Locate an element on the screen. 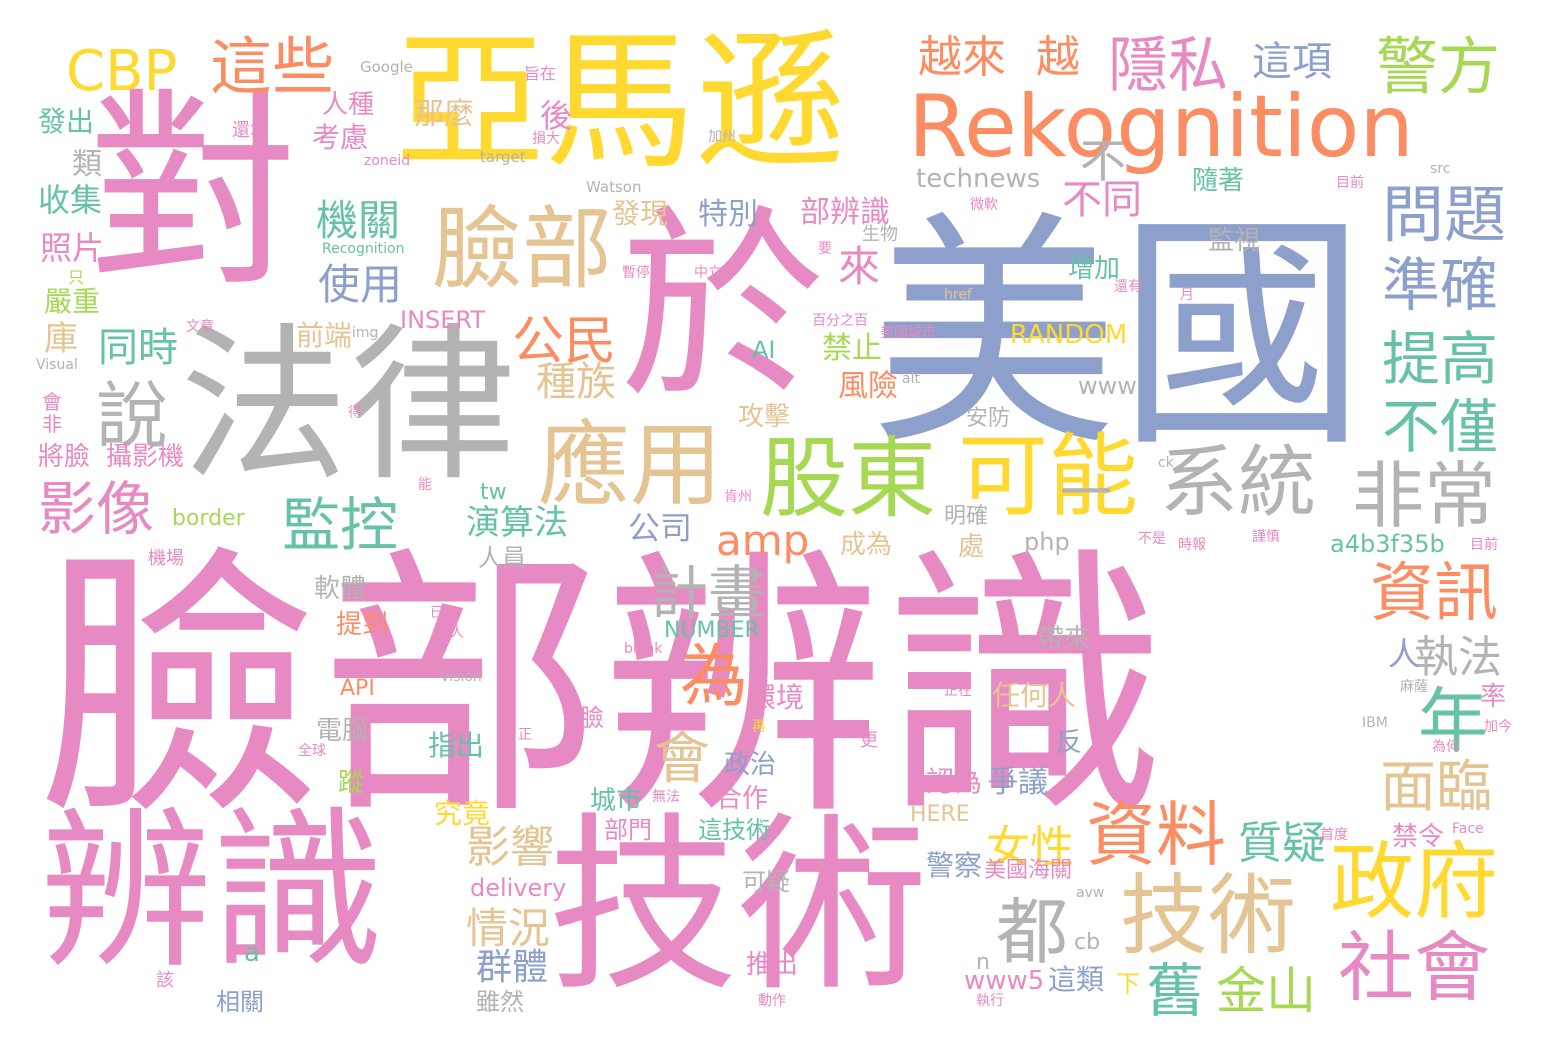 This screenshot has width=1548, height=1052. word-along-with: 隨著 is located at coordinates (1218, 181).